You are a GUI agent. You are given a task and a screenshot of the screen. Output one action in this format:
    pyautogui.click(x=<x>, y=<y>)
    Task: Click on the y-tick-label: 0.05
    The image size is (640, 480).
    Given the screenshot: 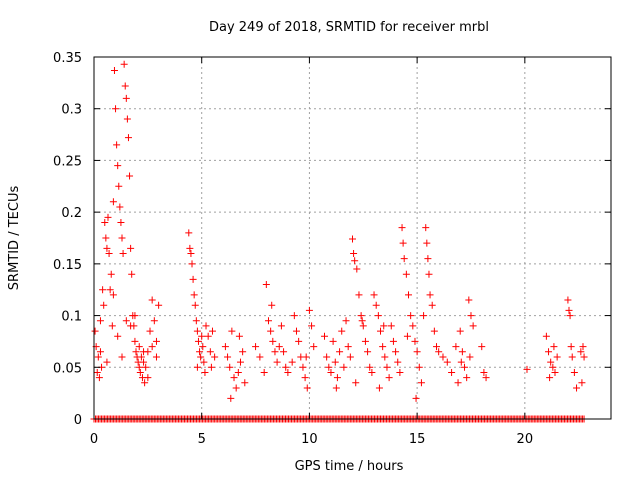 What is the action you would take?
    pyautogui.click(x=67, y=368)
    